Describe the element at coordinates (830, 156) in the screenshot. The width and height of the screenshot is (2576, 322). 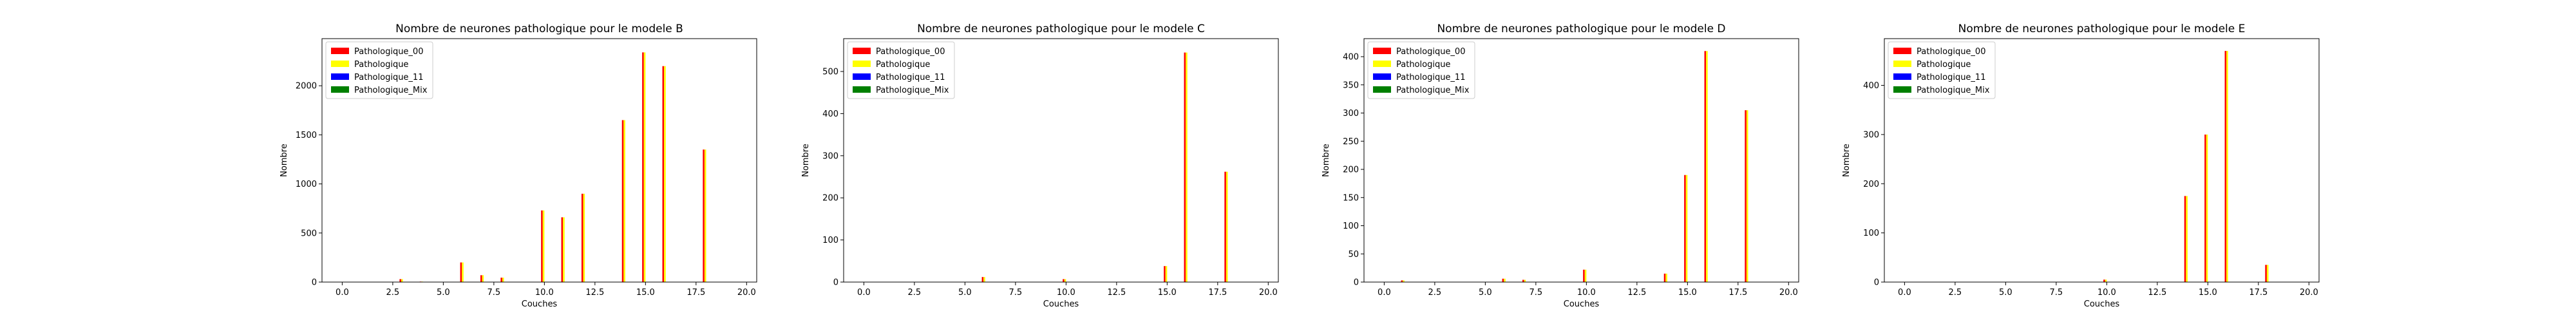
I see `y-tick-label: 300` at that location.